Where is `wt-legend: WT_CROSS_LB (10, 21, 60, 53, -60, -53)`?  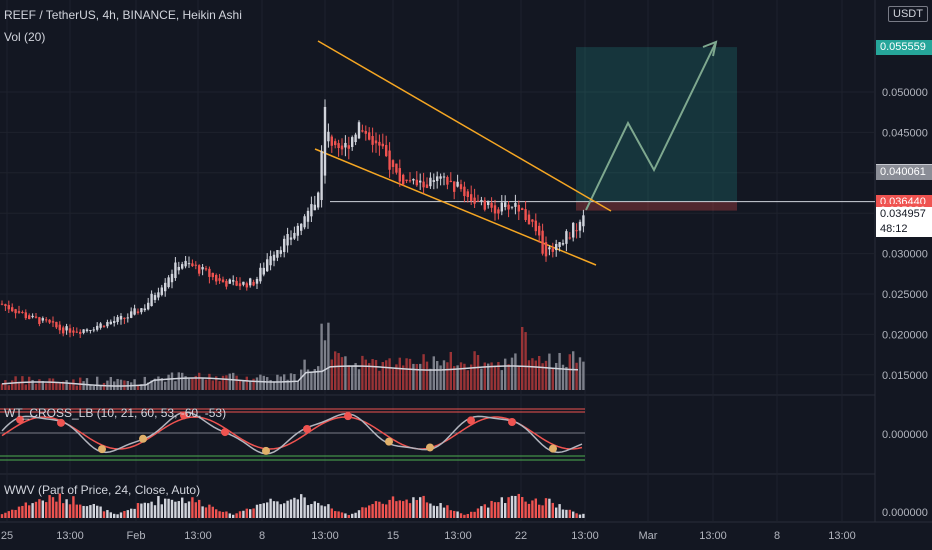 wt-legend: WT_CROSS_LB (10, 21, 60, 53, -60, -53) is located at coordinates (115, 413).